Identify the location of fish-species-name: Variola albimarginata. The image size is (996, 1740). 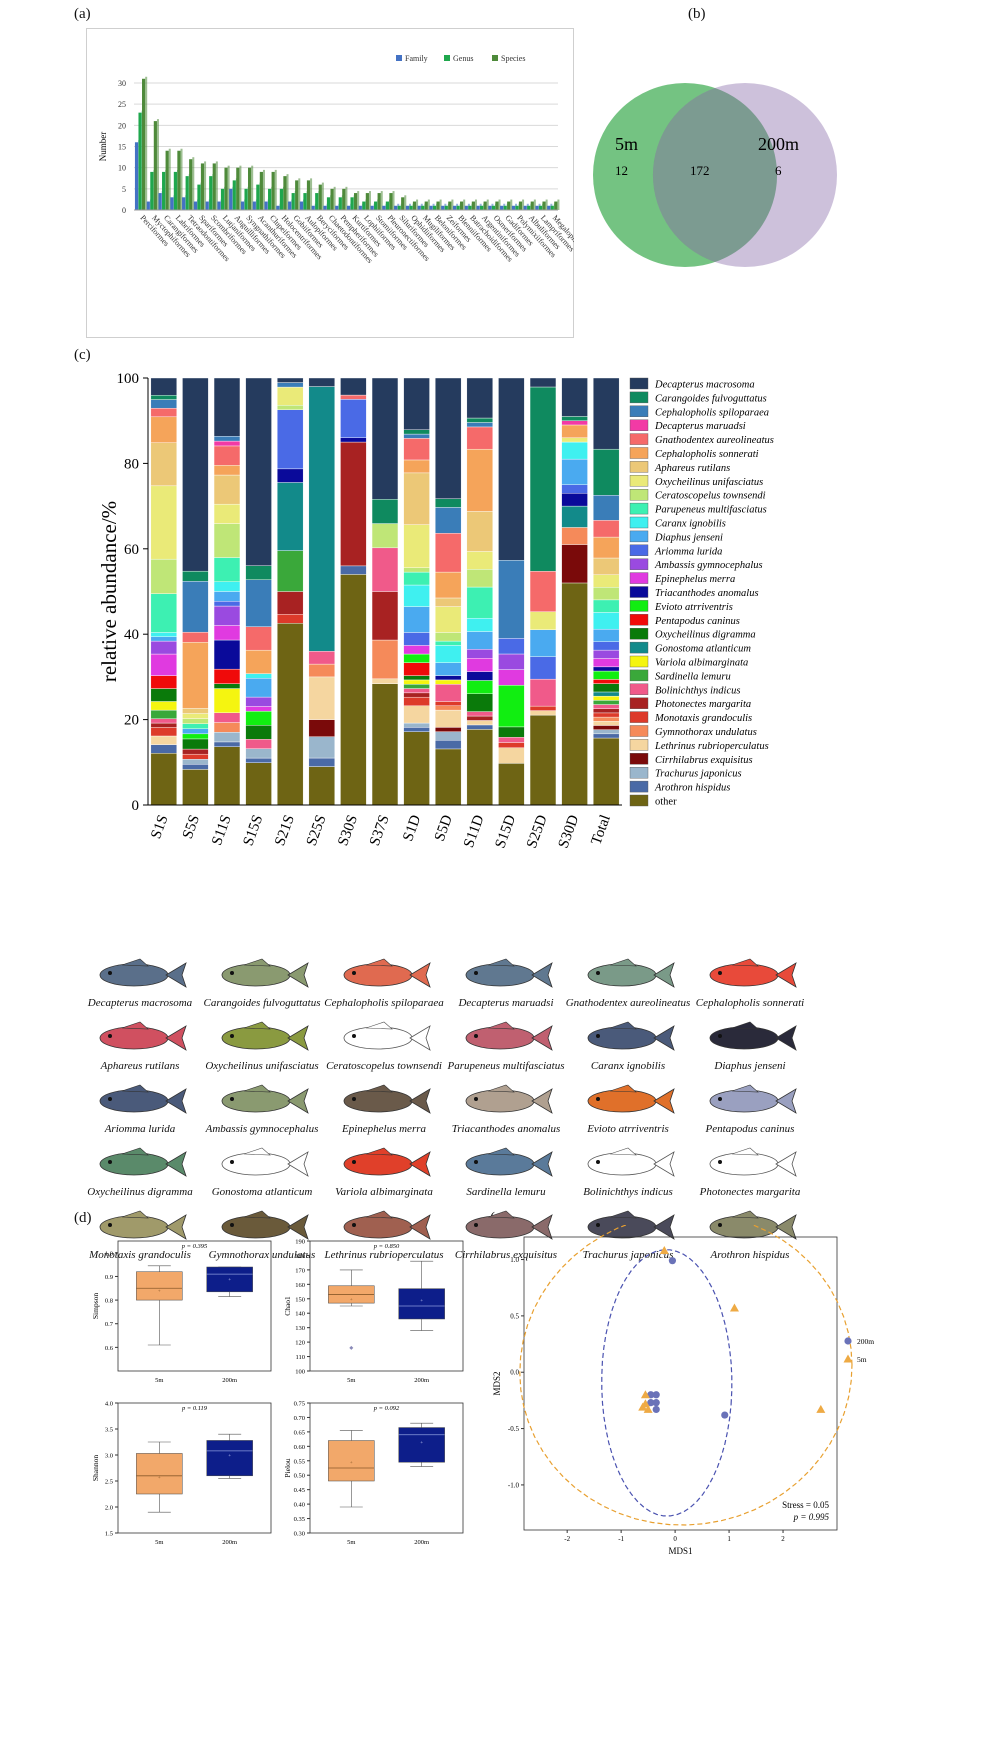
(384, 1192).